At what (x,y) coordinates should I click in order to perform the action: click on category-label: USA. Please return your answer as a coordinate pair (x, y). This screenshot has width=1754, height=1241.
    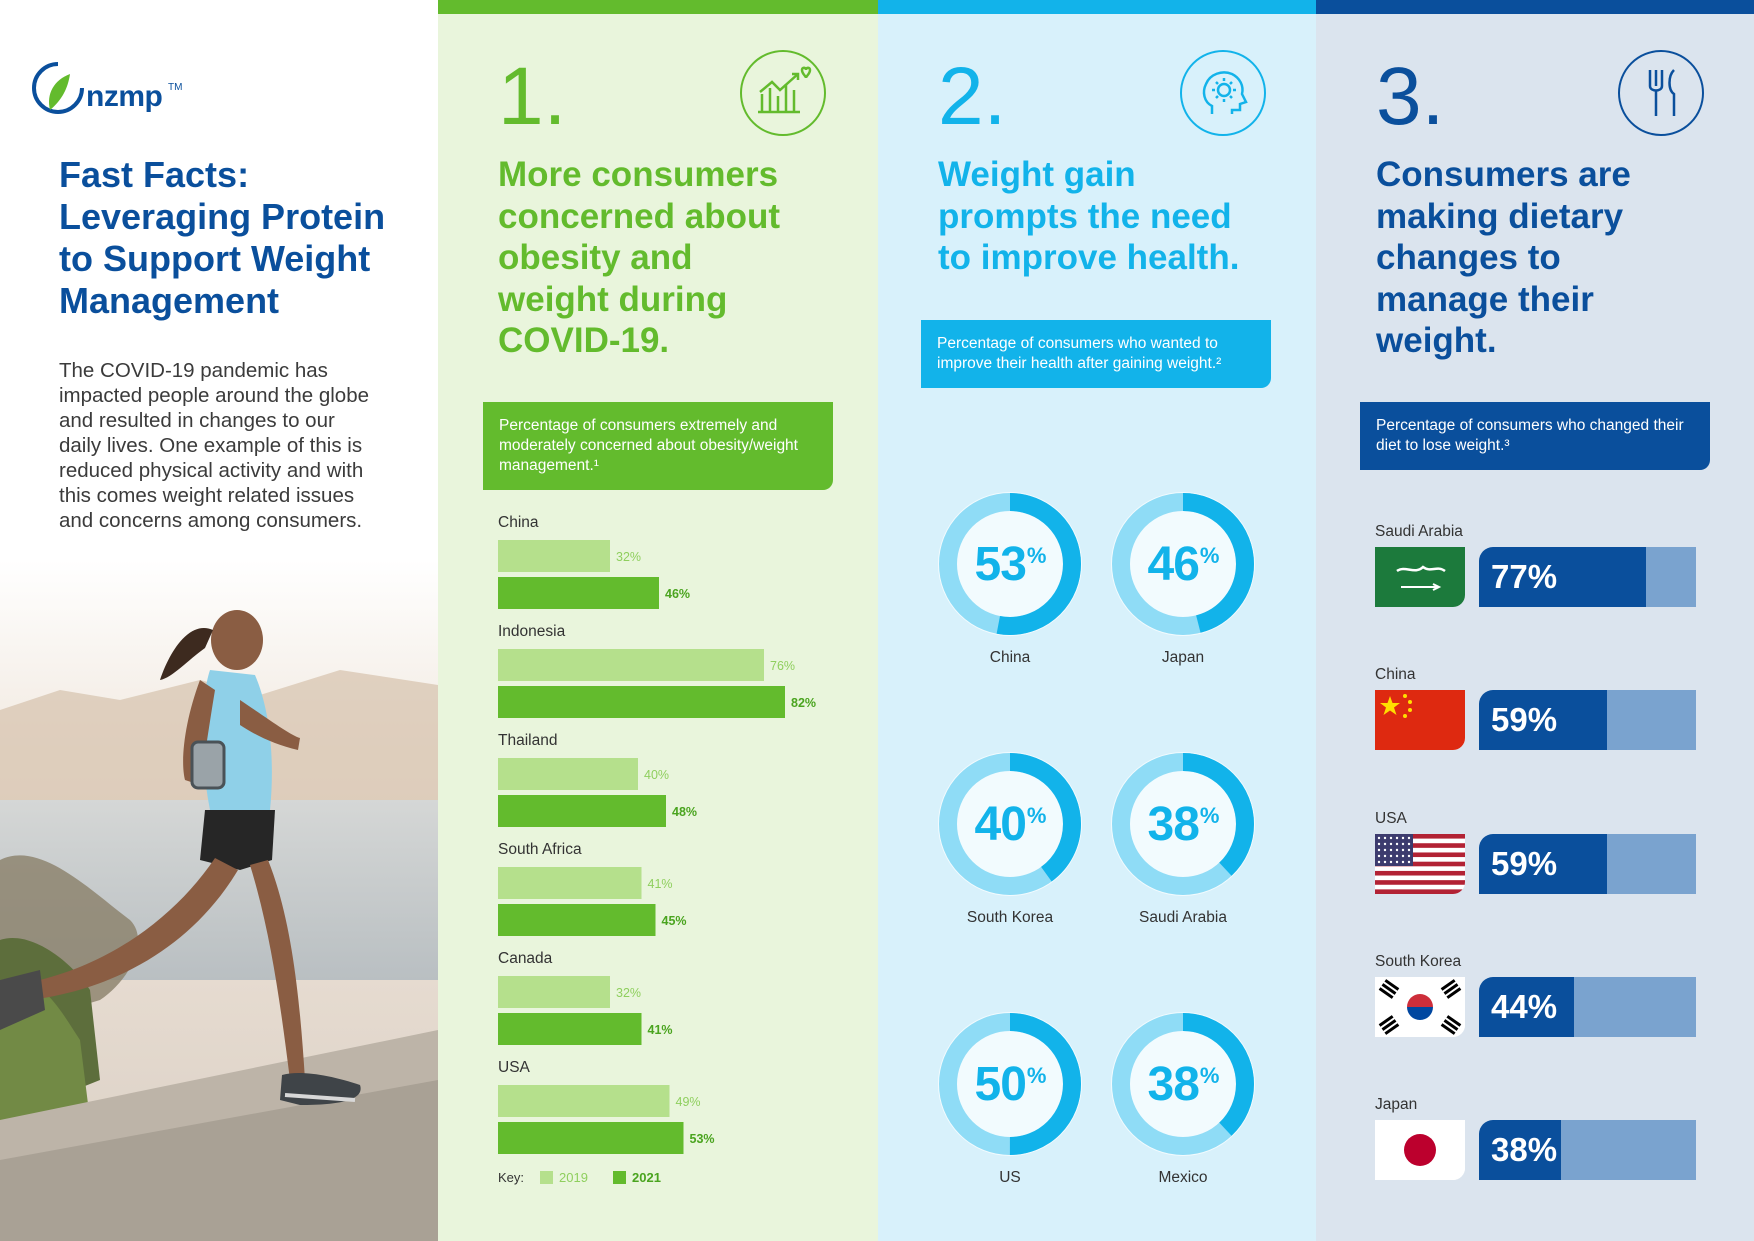
    Looking at the image, I should click on (514, 1067).